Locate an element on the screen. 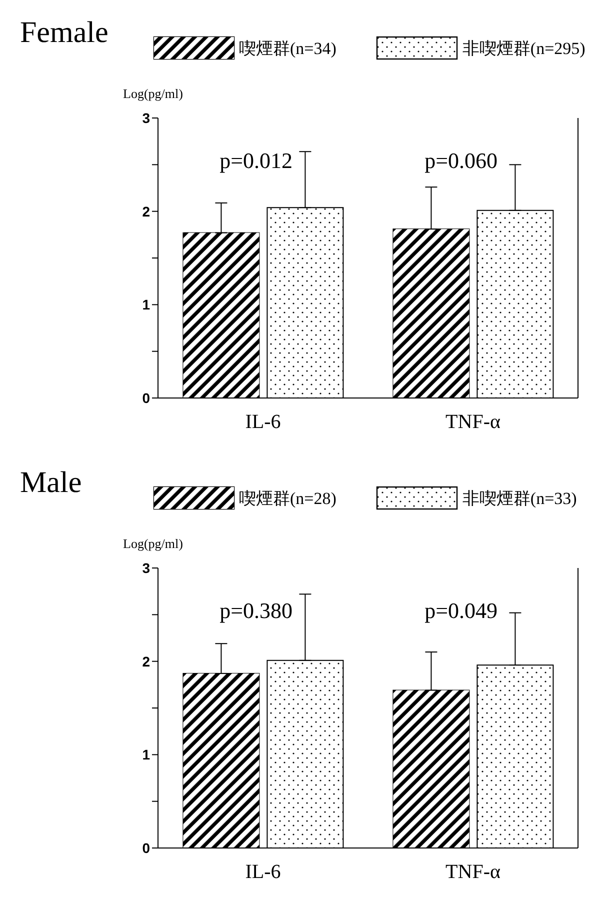 This screenshot has width=616, height=921. chart-title: Male is located at coordinates (51, 483).